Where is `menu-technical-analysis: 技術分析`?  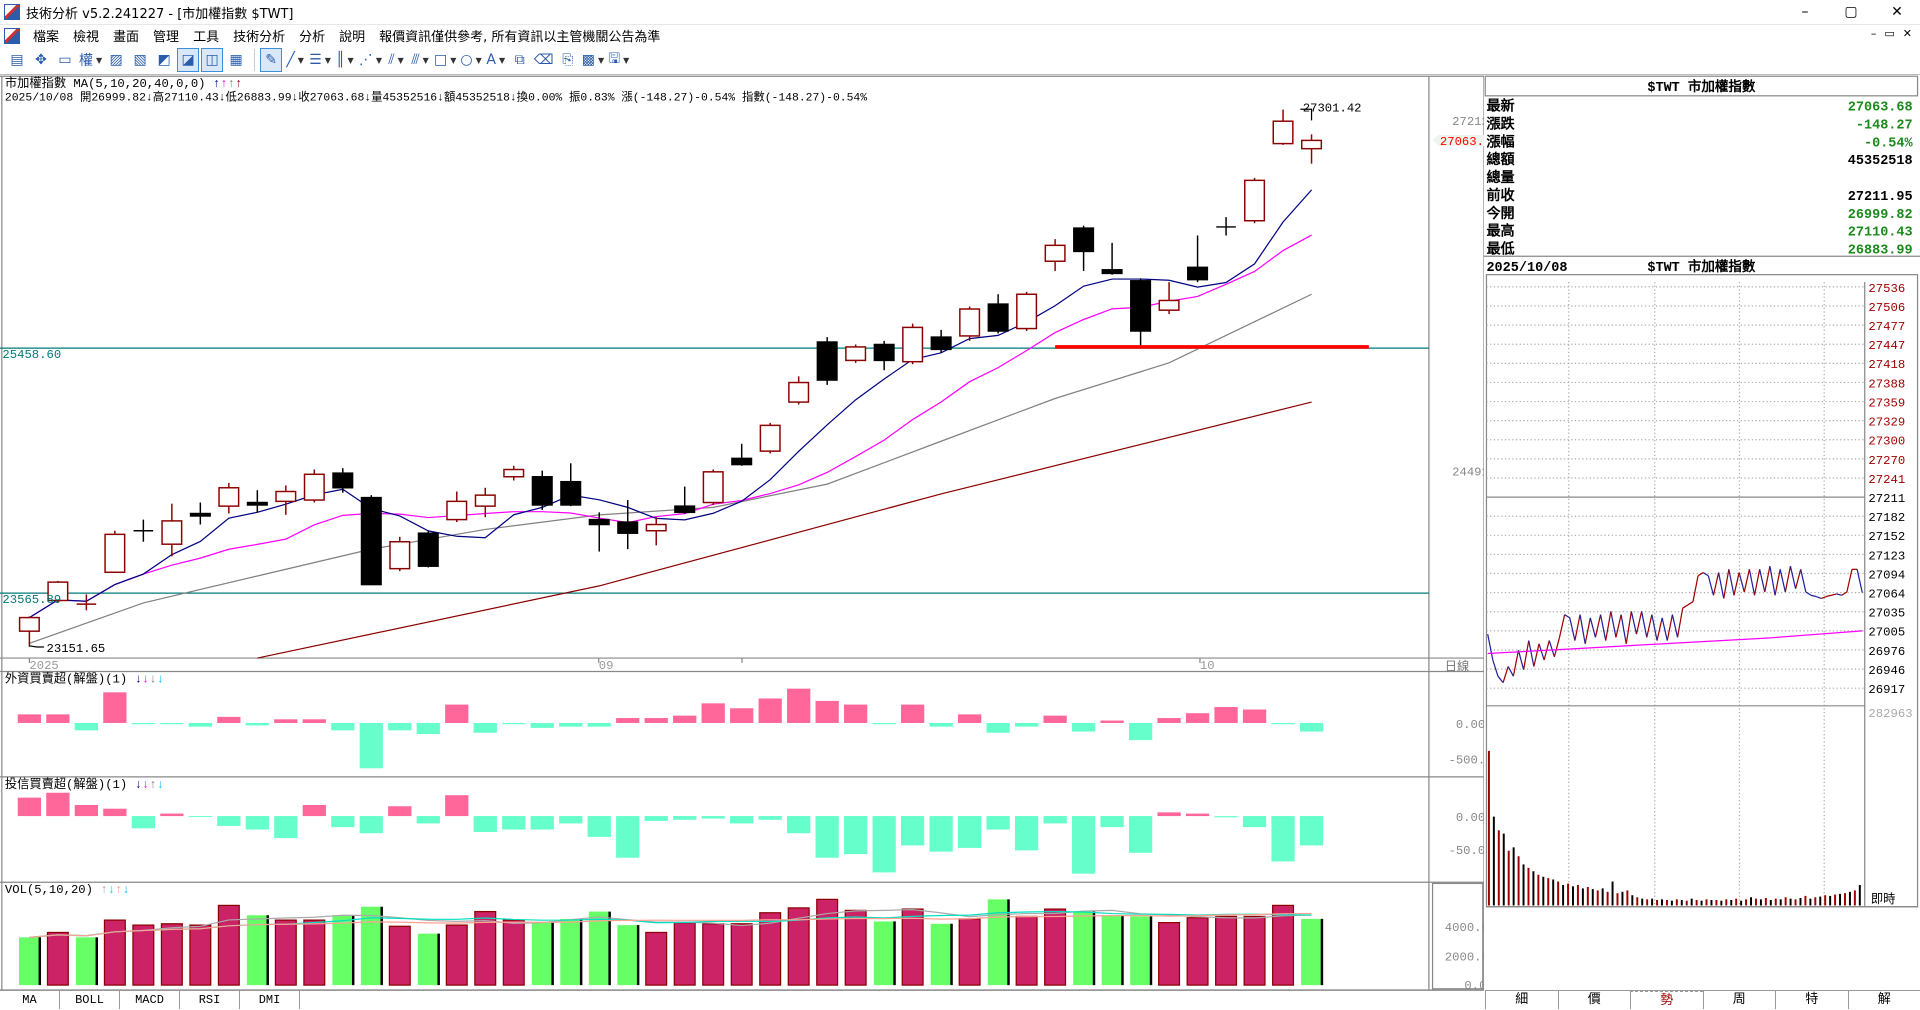
menu-technical-analysis: 技術分析 is located at coordinates (259, 35).